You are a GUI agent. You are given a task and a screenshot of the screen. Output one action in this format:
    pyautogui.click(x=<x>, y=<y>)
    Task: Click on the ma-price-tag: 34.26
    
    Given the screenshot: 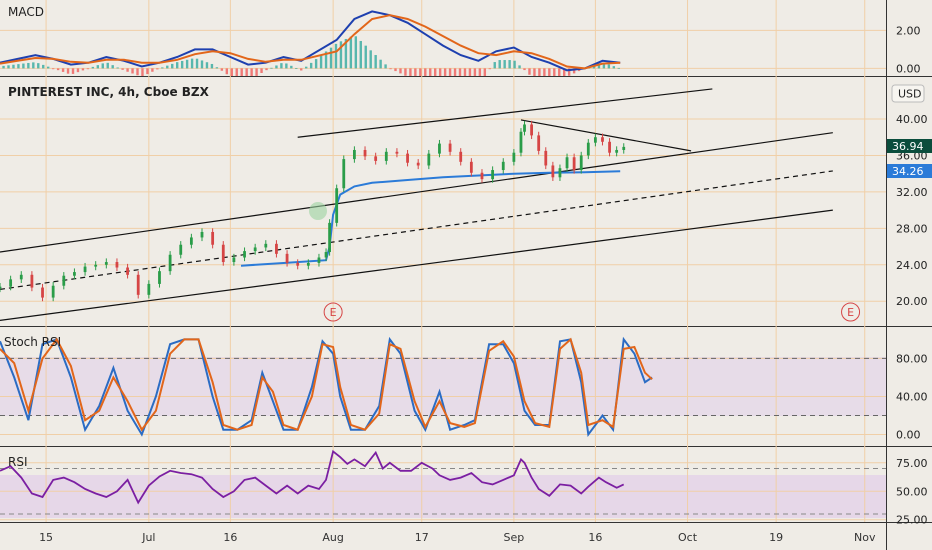 What is the action you would take?
    pyautogui.click(x=909, y=171)
    